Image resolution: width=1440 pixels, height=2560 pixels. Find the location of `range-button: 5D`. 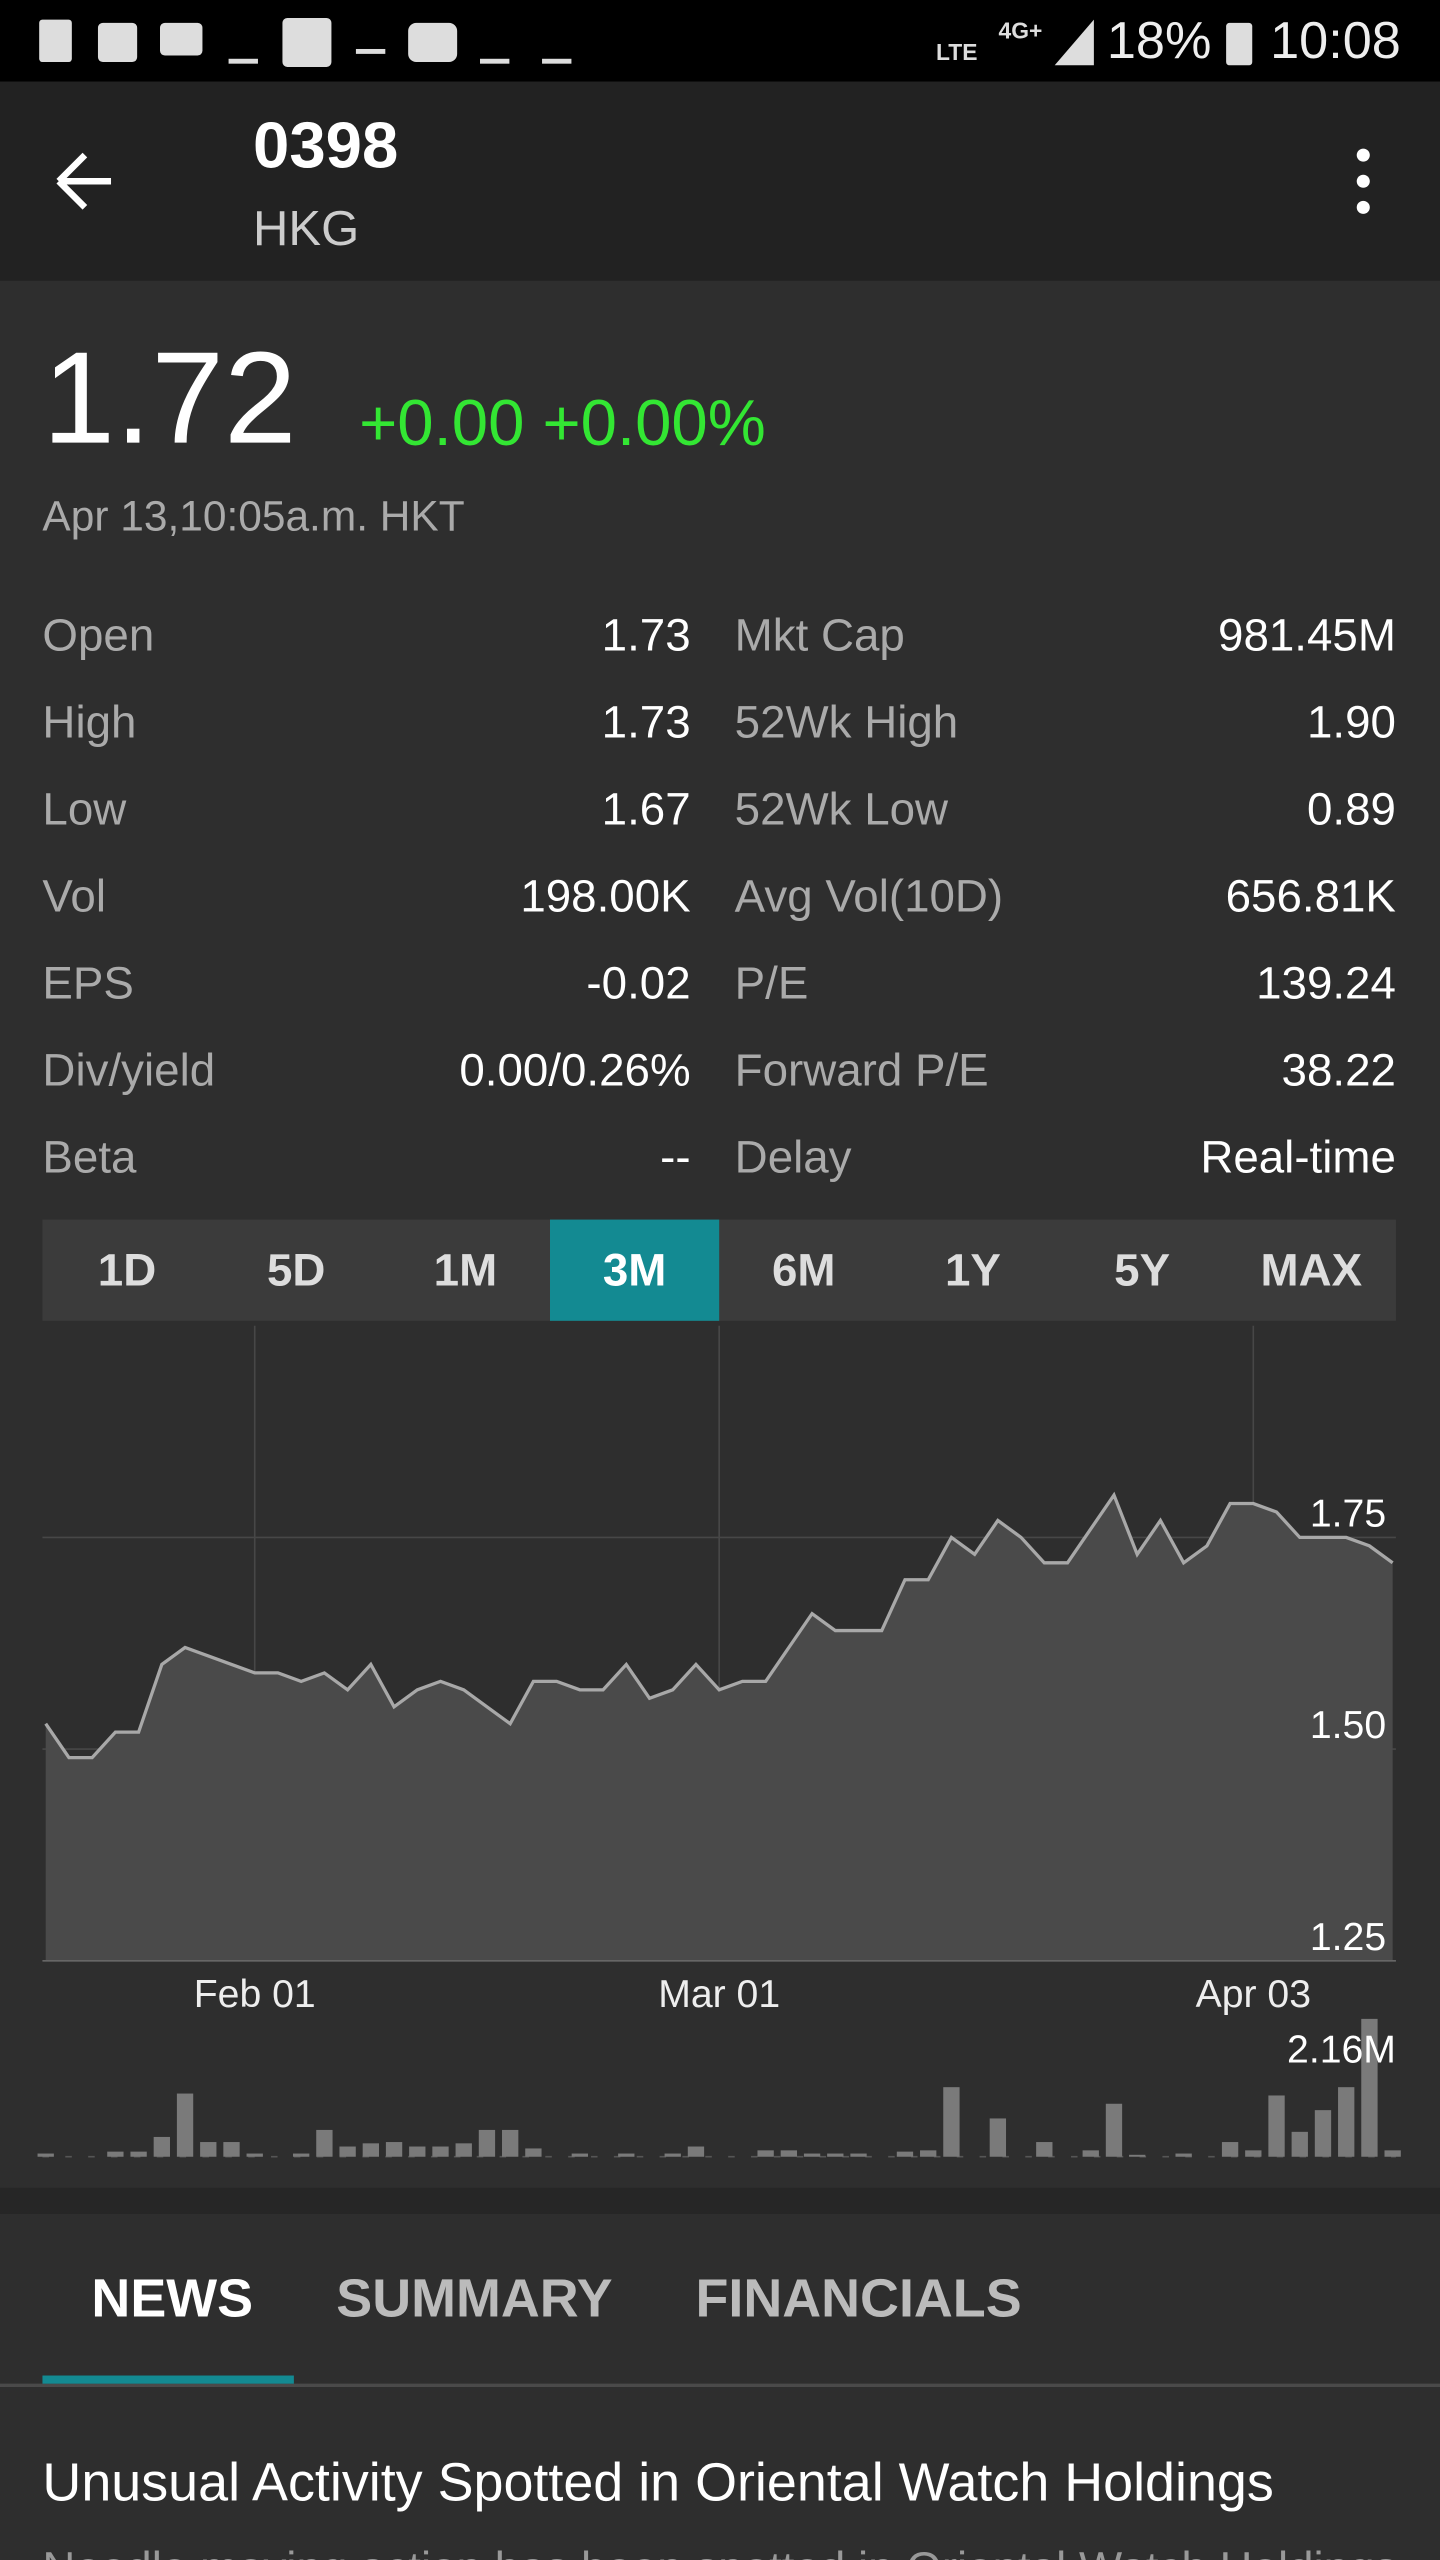

range-button: 5D is located at coordinates (296, 1270).